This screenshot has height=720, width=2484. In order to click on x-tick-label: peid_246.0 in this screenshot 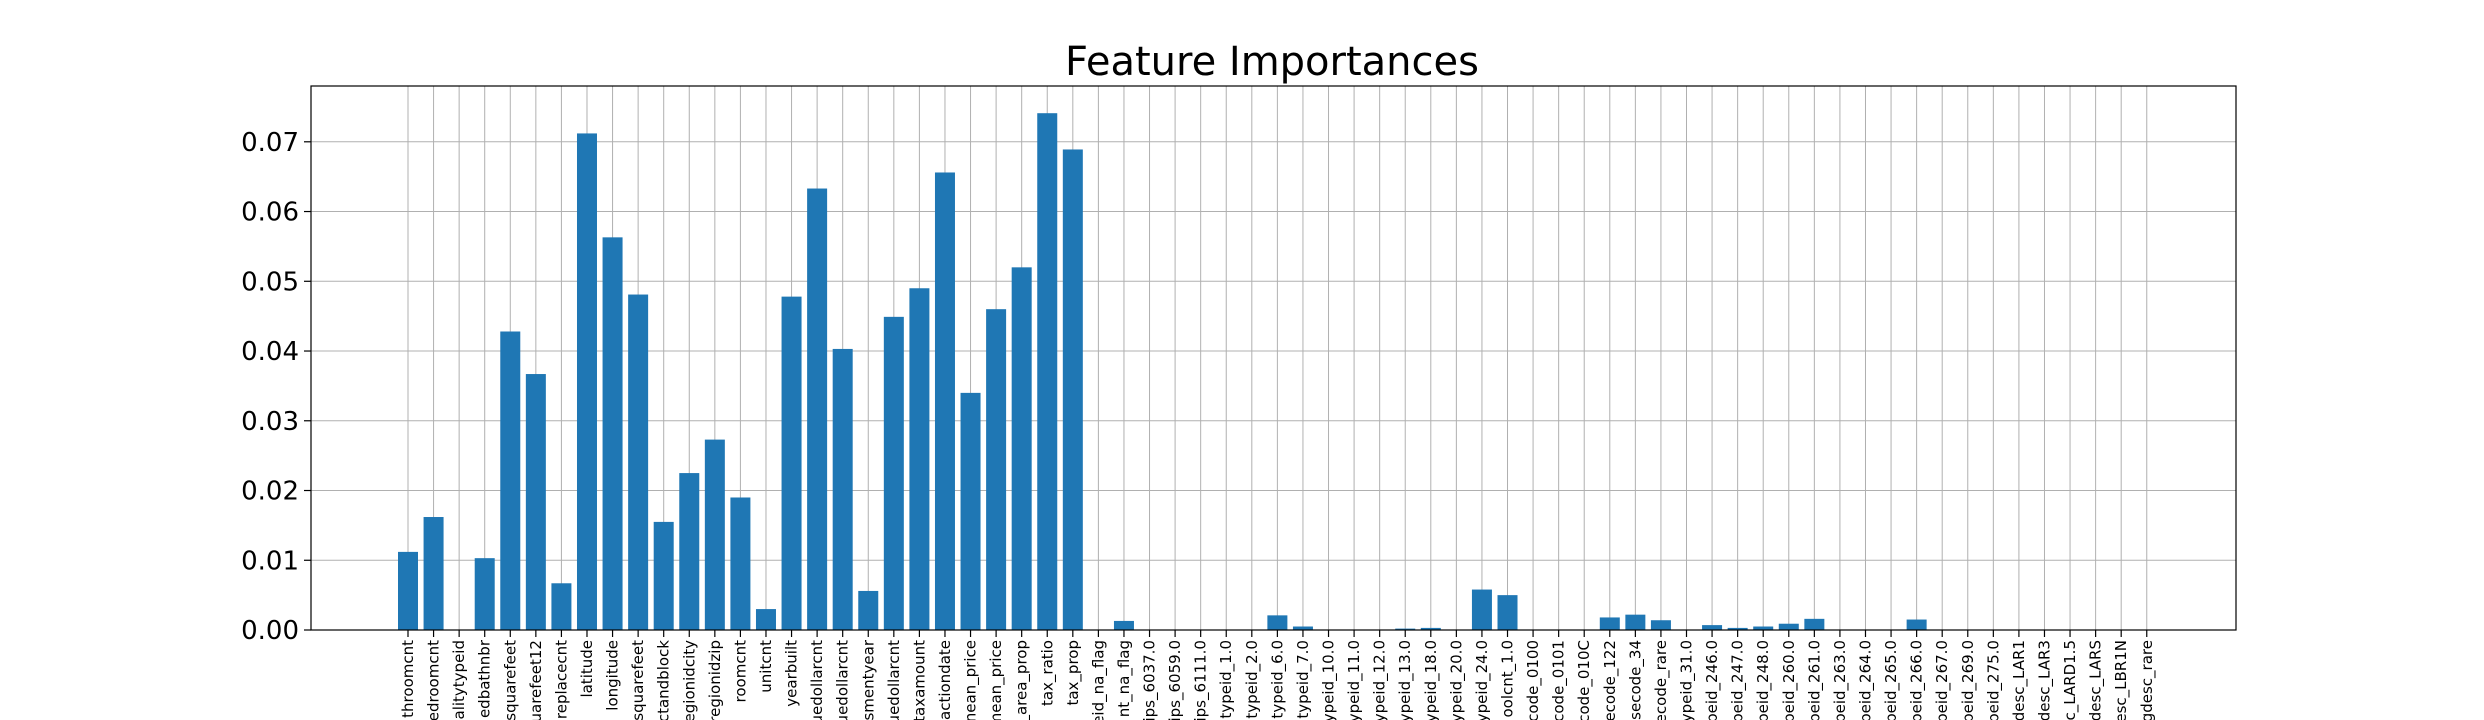, I will do `click(1712, 680)`.